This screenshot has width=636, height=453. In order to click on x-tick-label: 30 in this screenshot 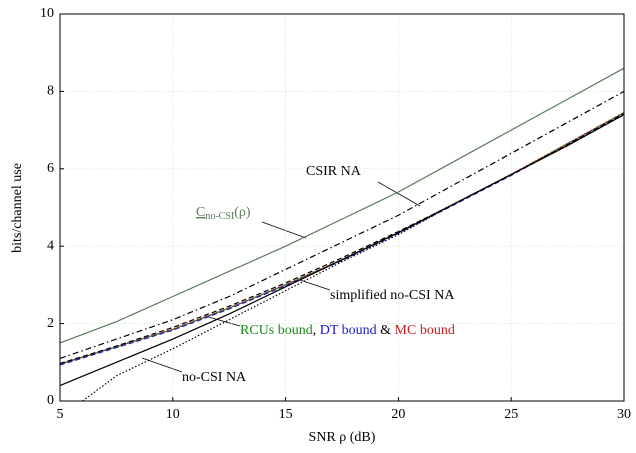, I will do `click(624, 414)`.